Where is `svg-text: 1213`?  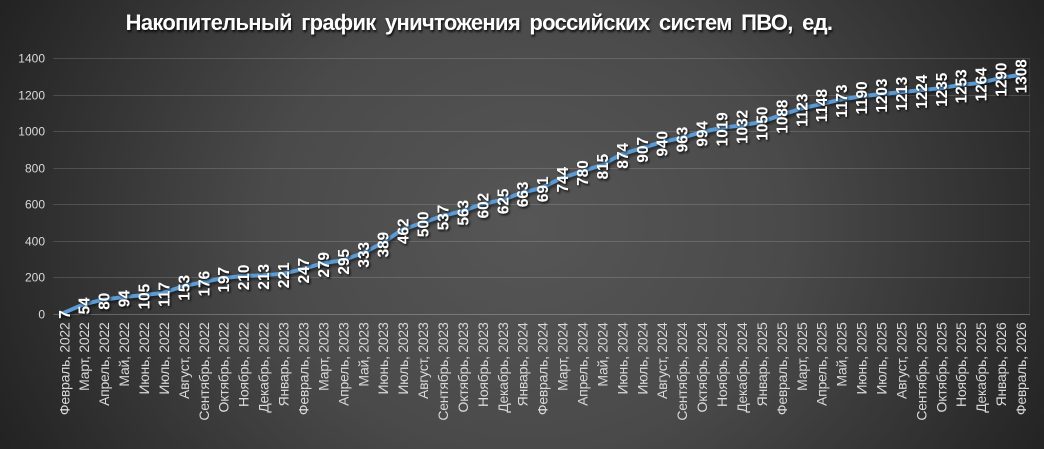 svg-text: 1213 is located at coordinates (902, 94).